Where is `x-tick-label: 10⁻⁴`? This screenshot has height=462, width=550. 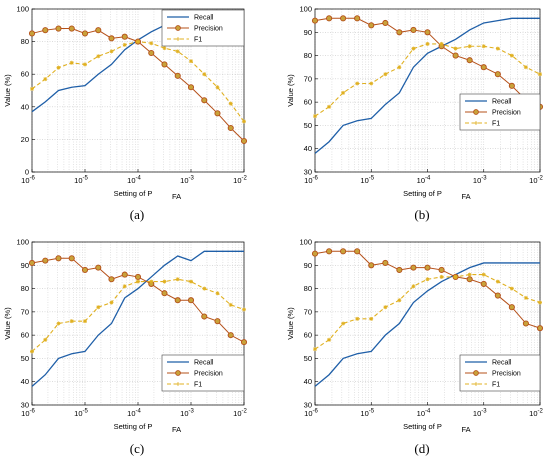 x-tick-label: 10⁻⁴ is located at coordinates (134, 414).